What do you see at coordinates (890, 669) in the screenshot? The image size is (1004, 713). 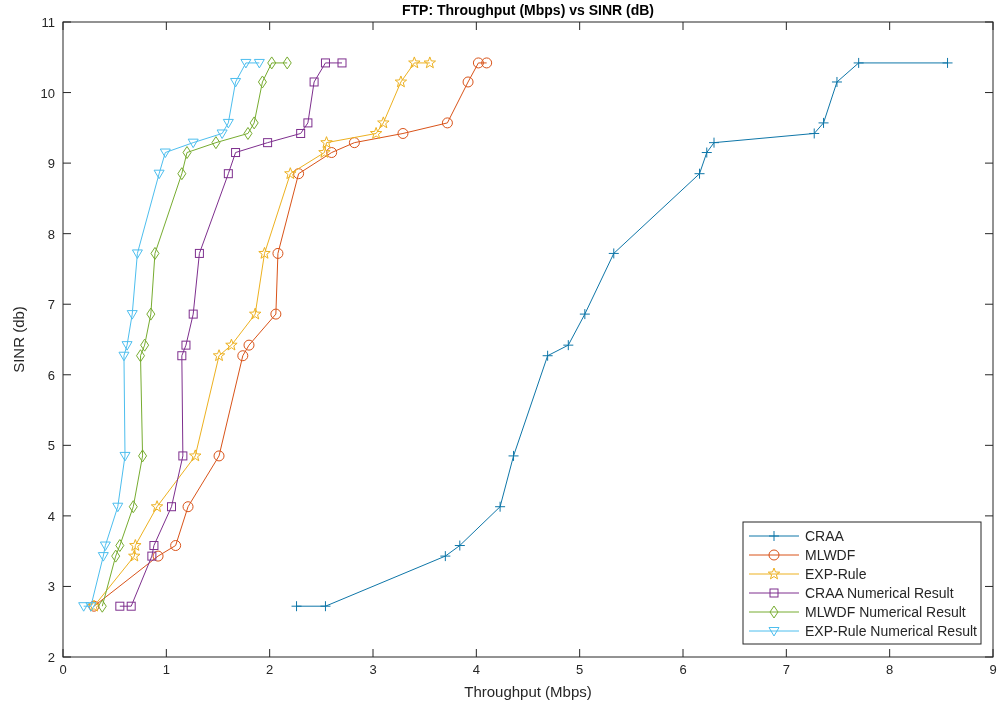 I see `x-tick-label: 8` at bounding box center [890, 669].